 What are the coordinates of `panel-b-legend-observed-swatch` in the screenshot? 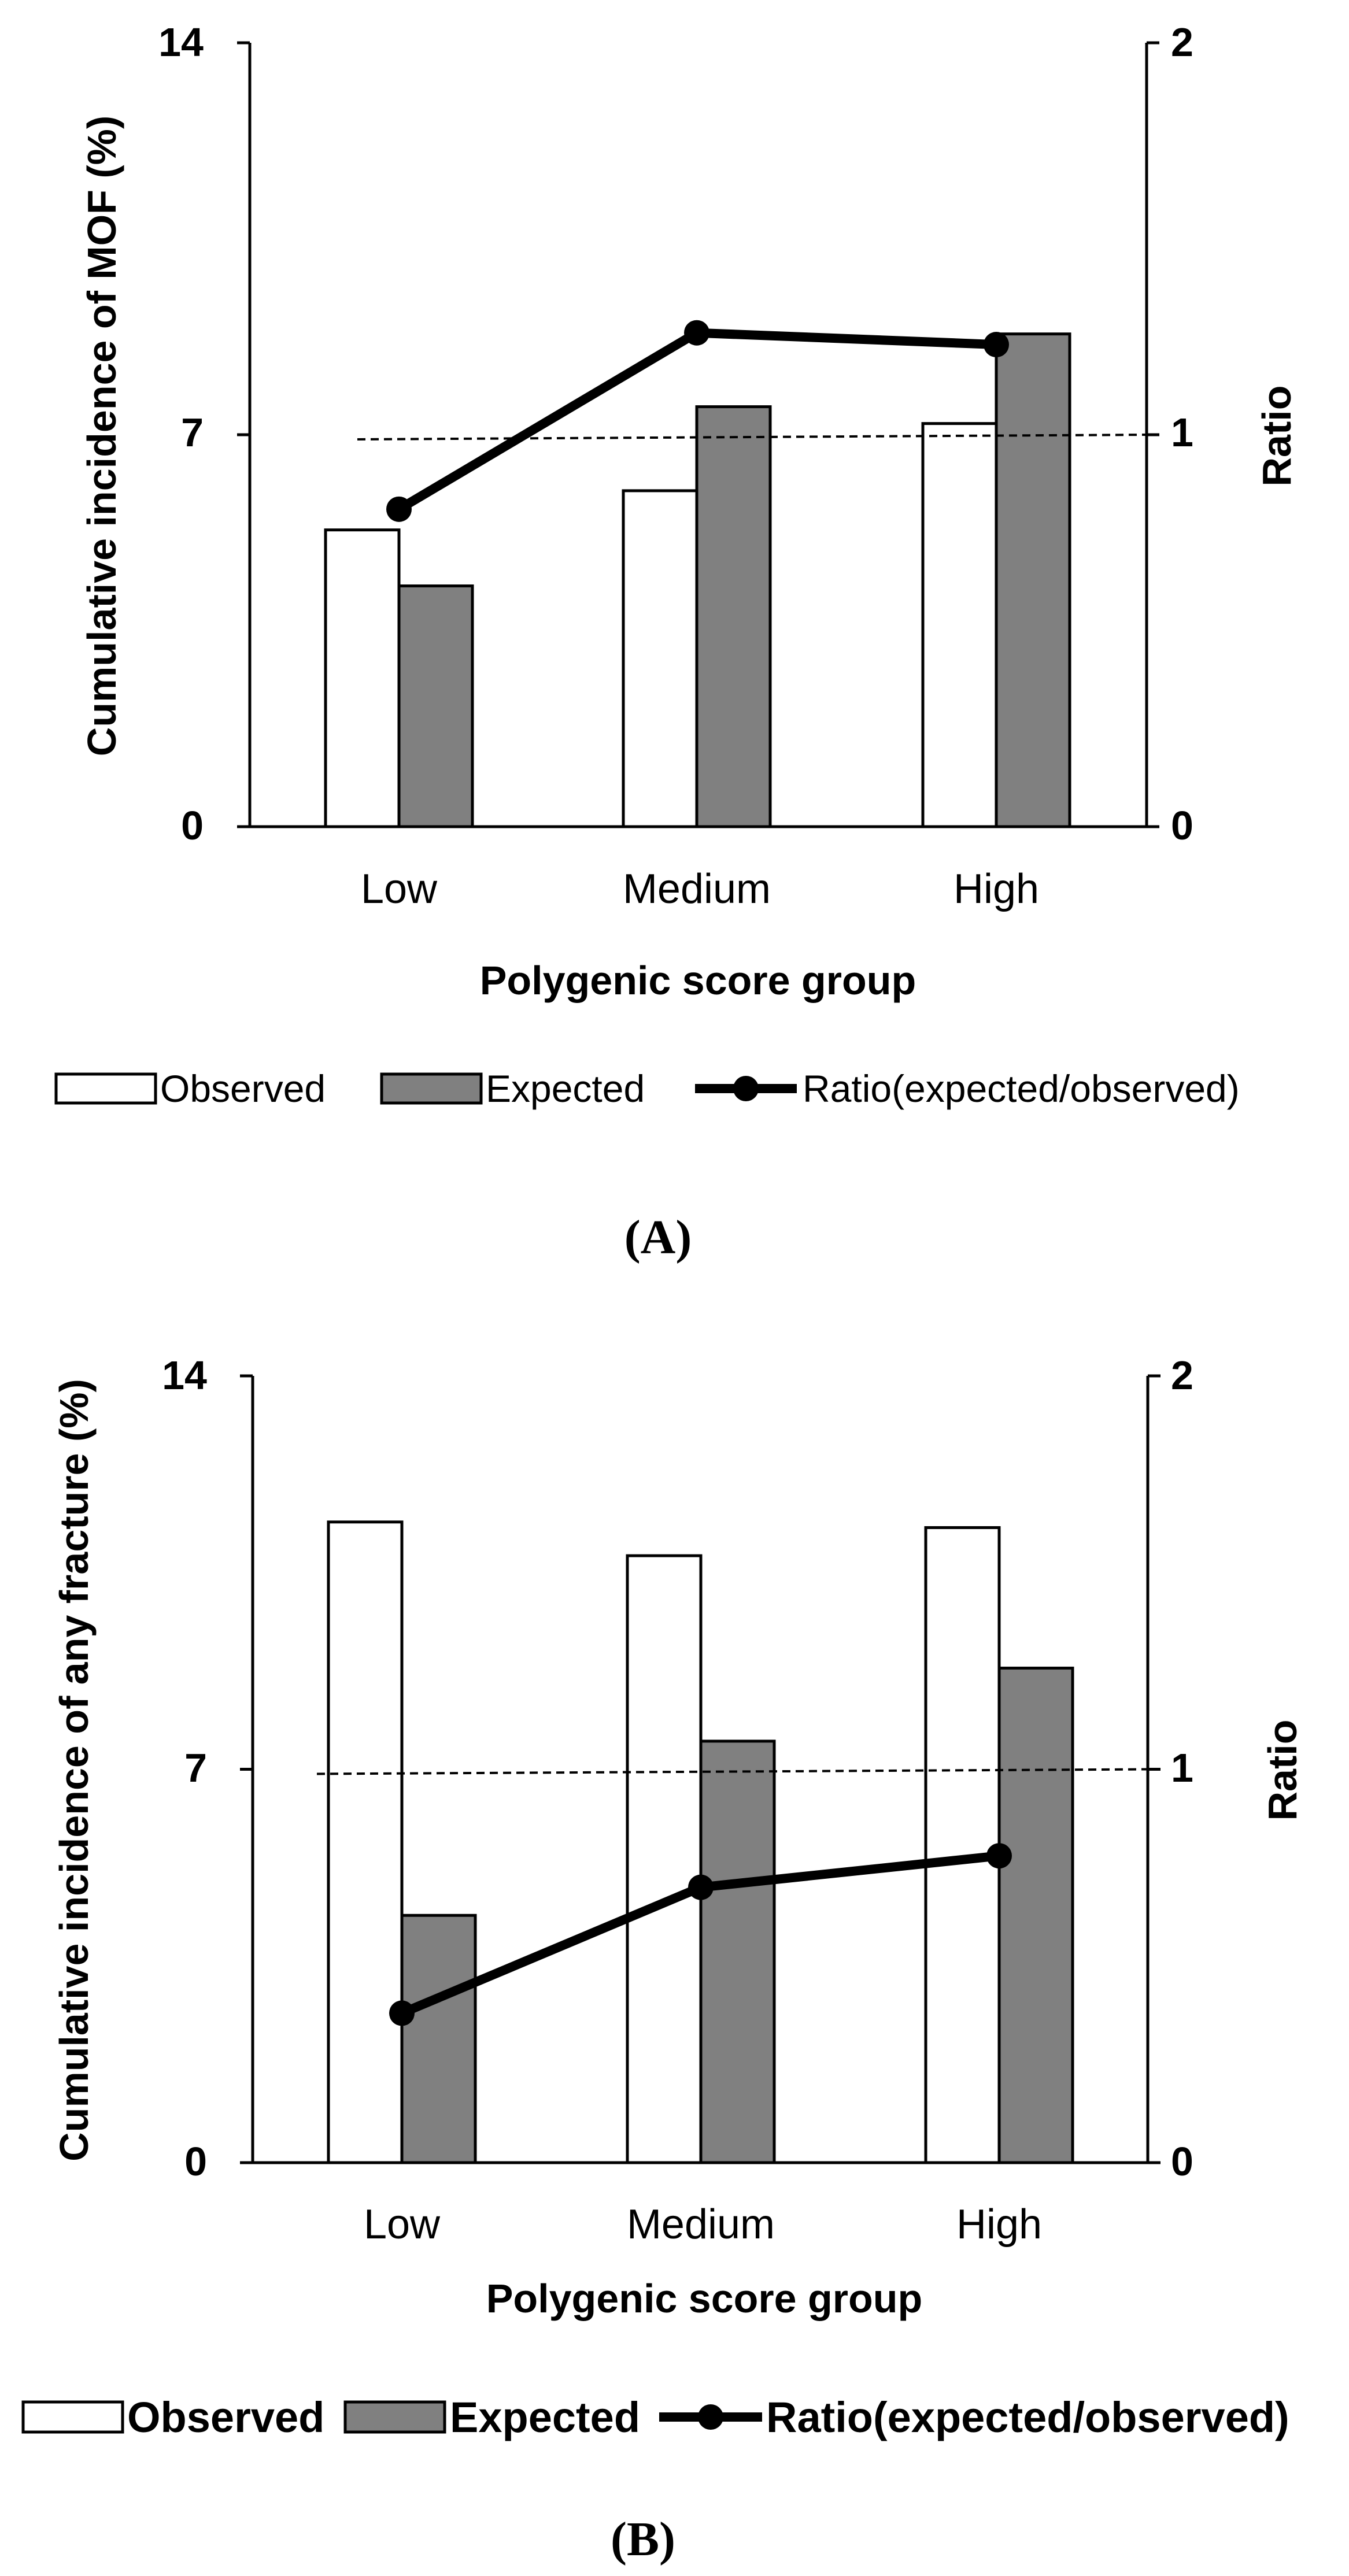 It's located at (73, 2417).